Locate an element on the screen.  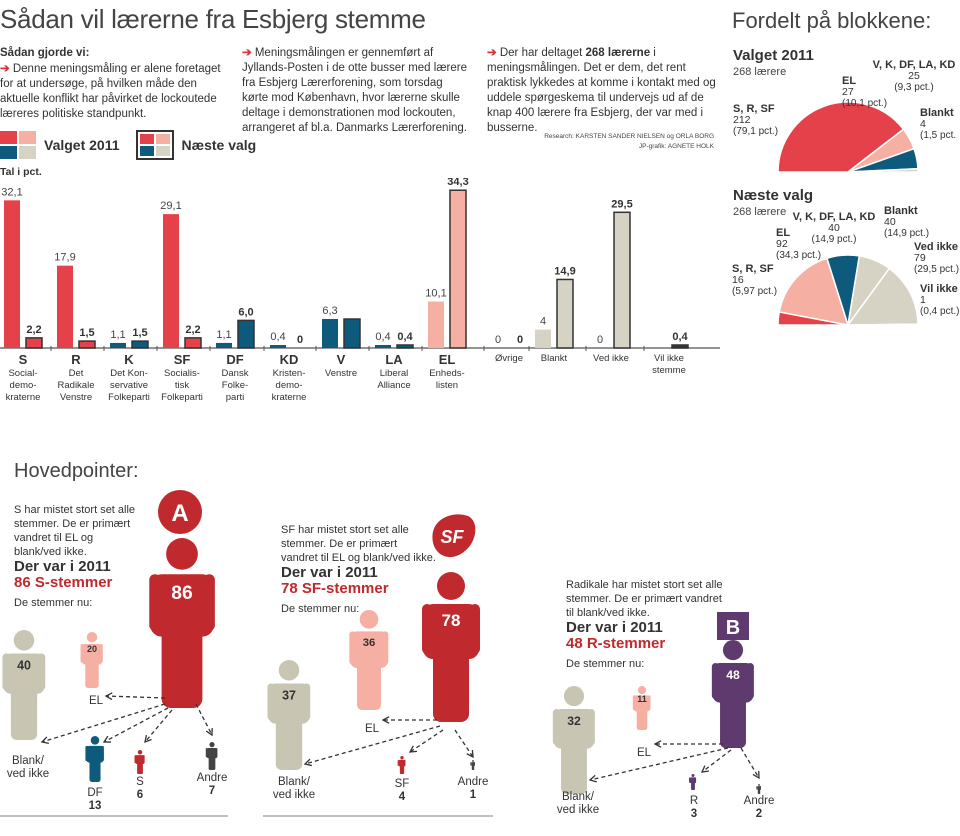
panel-r-now: De stemmer nu: is located at coordinates (605, 664).